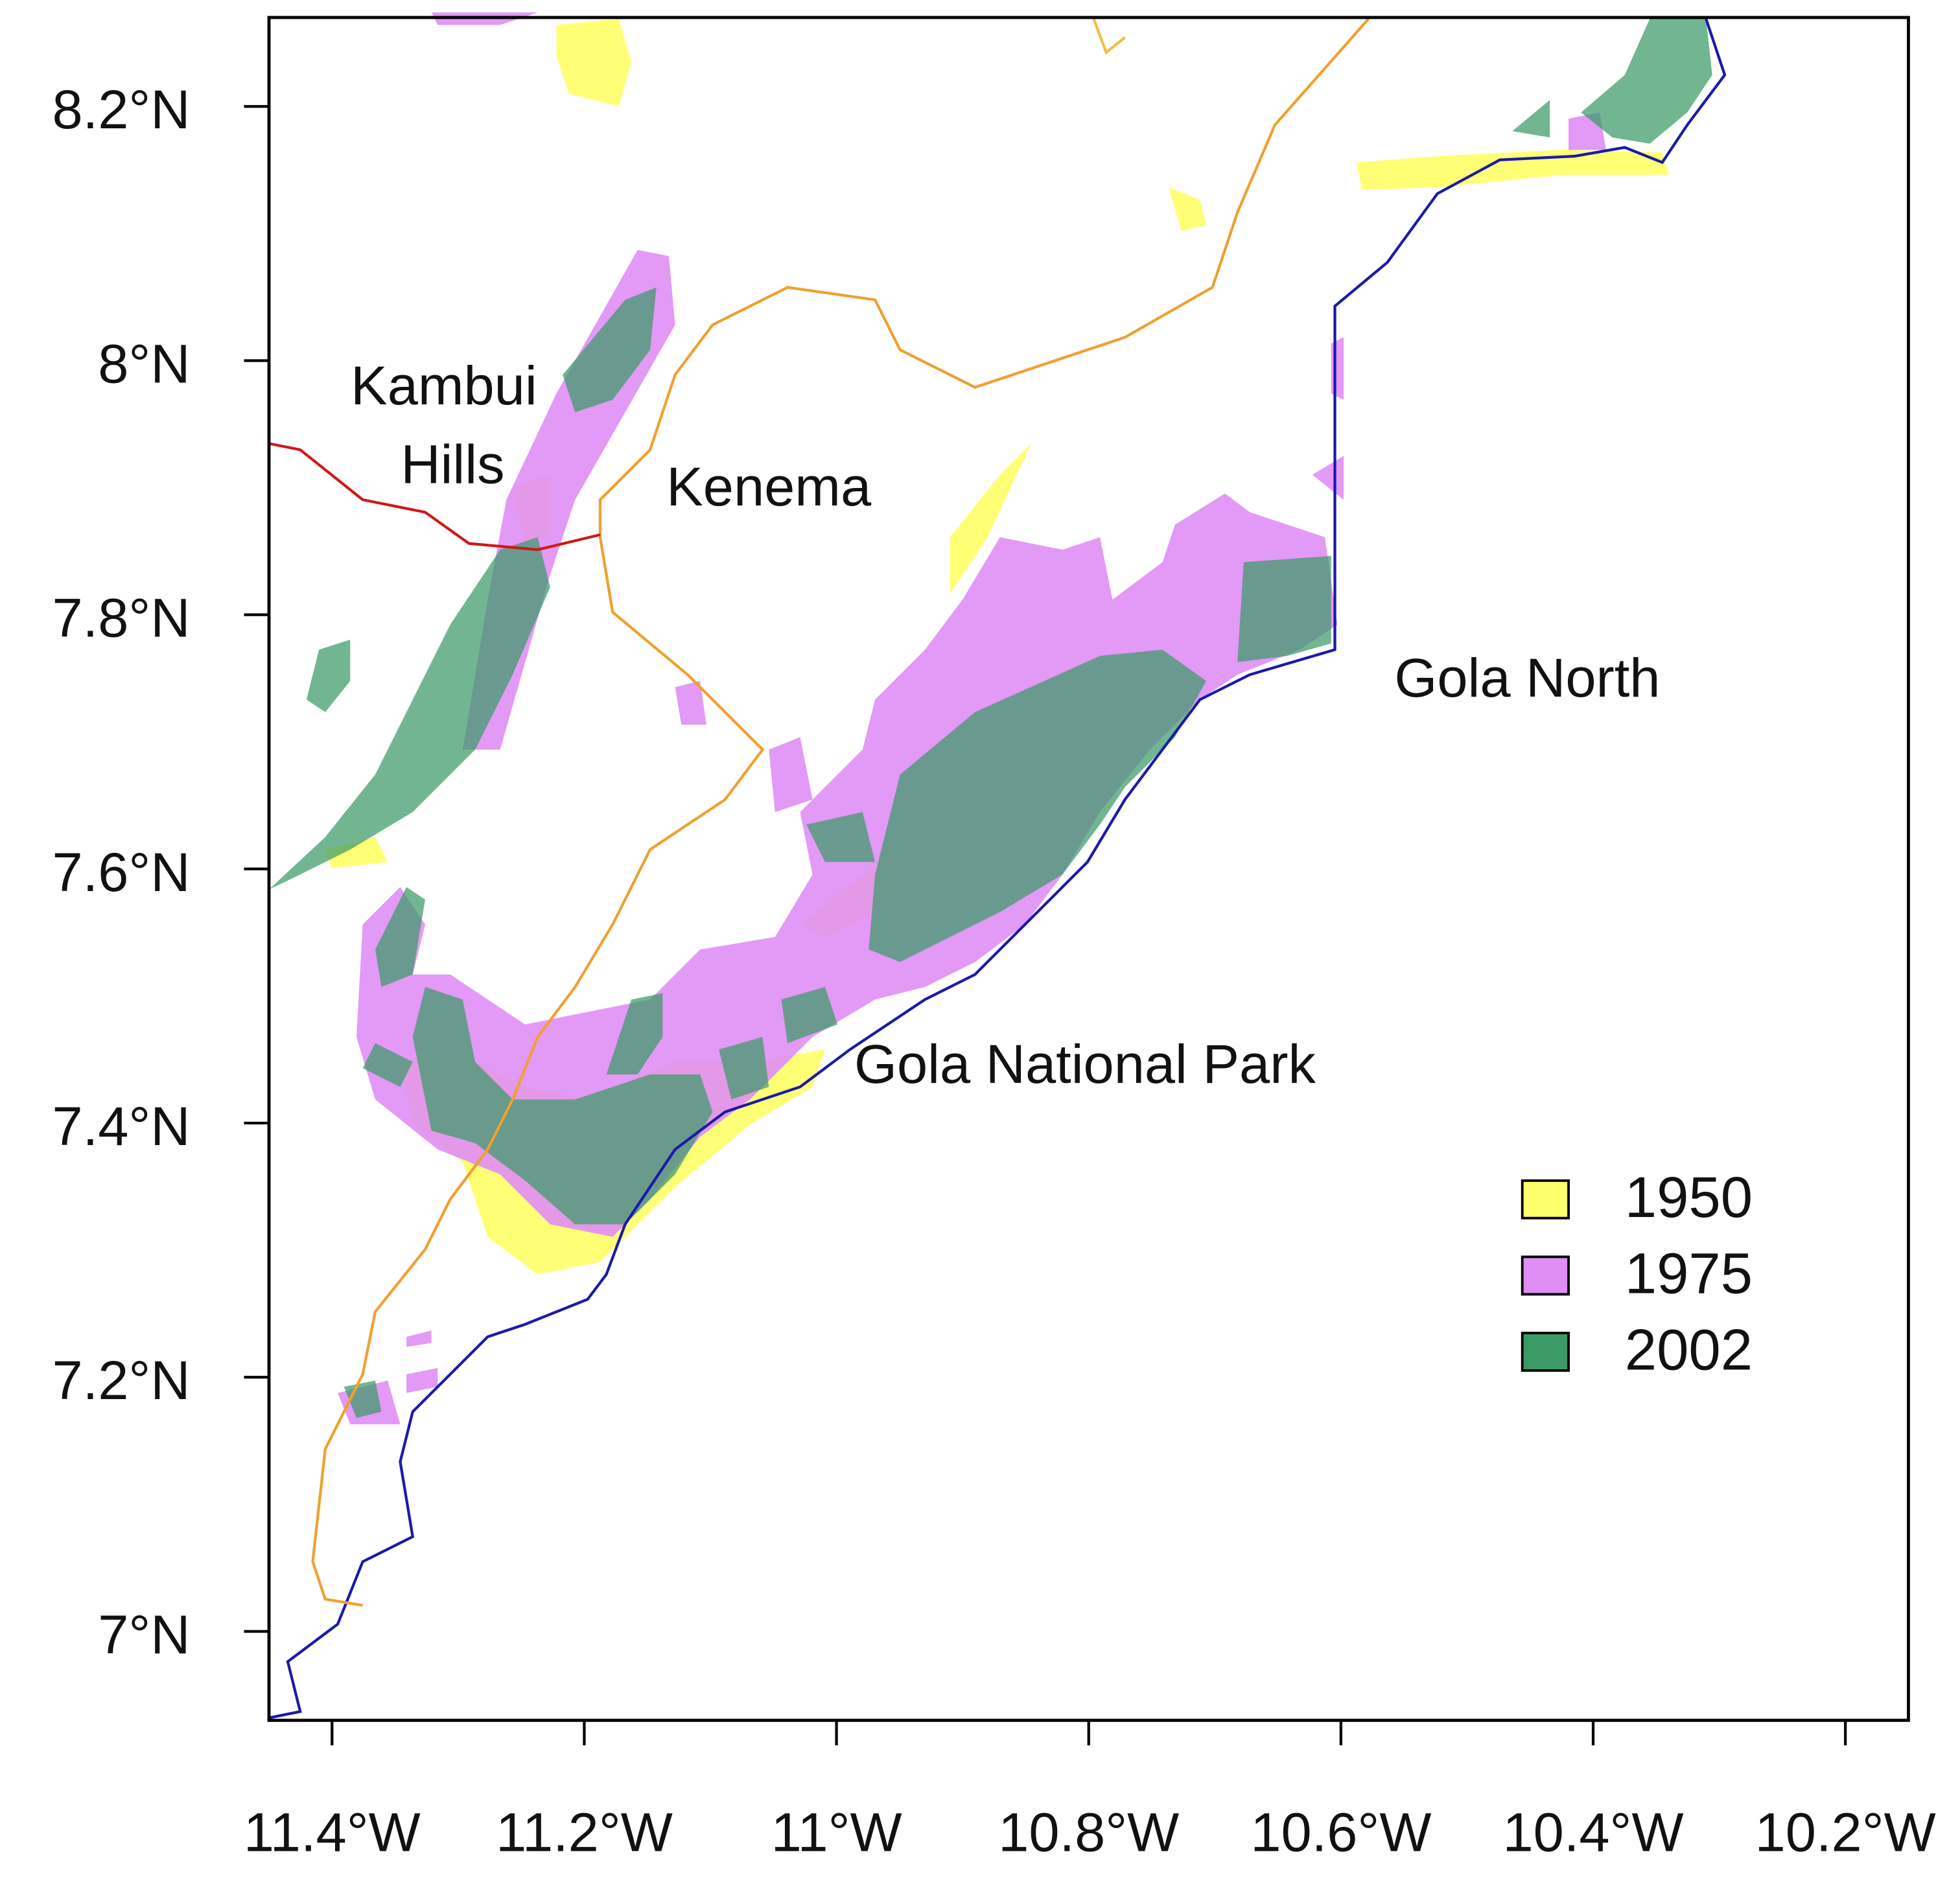 The image size is (1960, 1889). I want to click on y-tick-label: 8.2°N, so click(121, 109).